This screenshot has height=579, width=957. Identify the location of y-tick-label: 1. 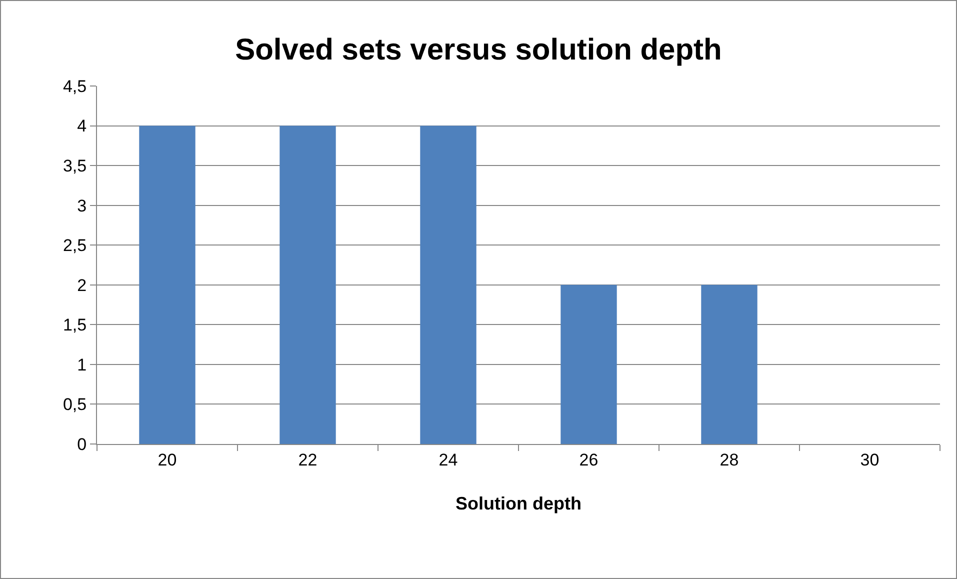
(82, 364).